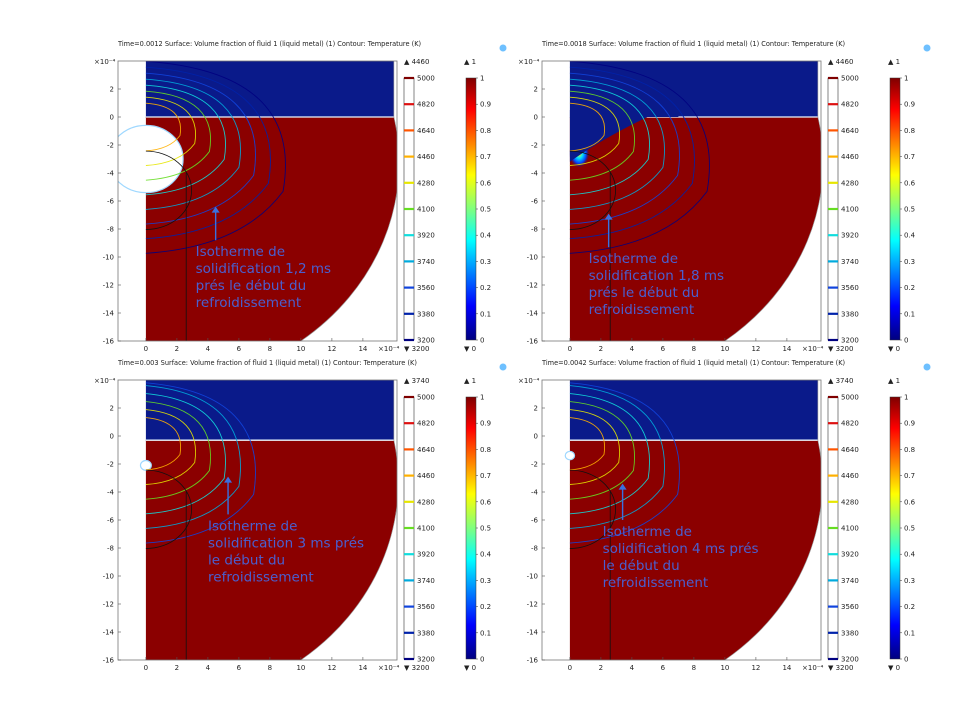  Describe the element at coordinates (426, 183) in the screenshot. I see `contour-legend-label: 4280` at that location.